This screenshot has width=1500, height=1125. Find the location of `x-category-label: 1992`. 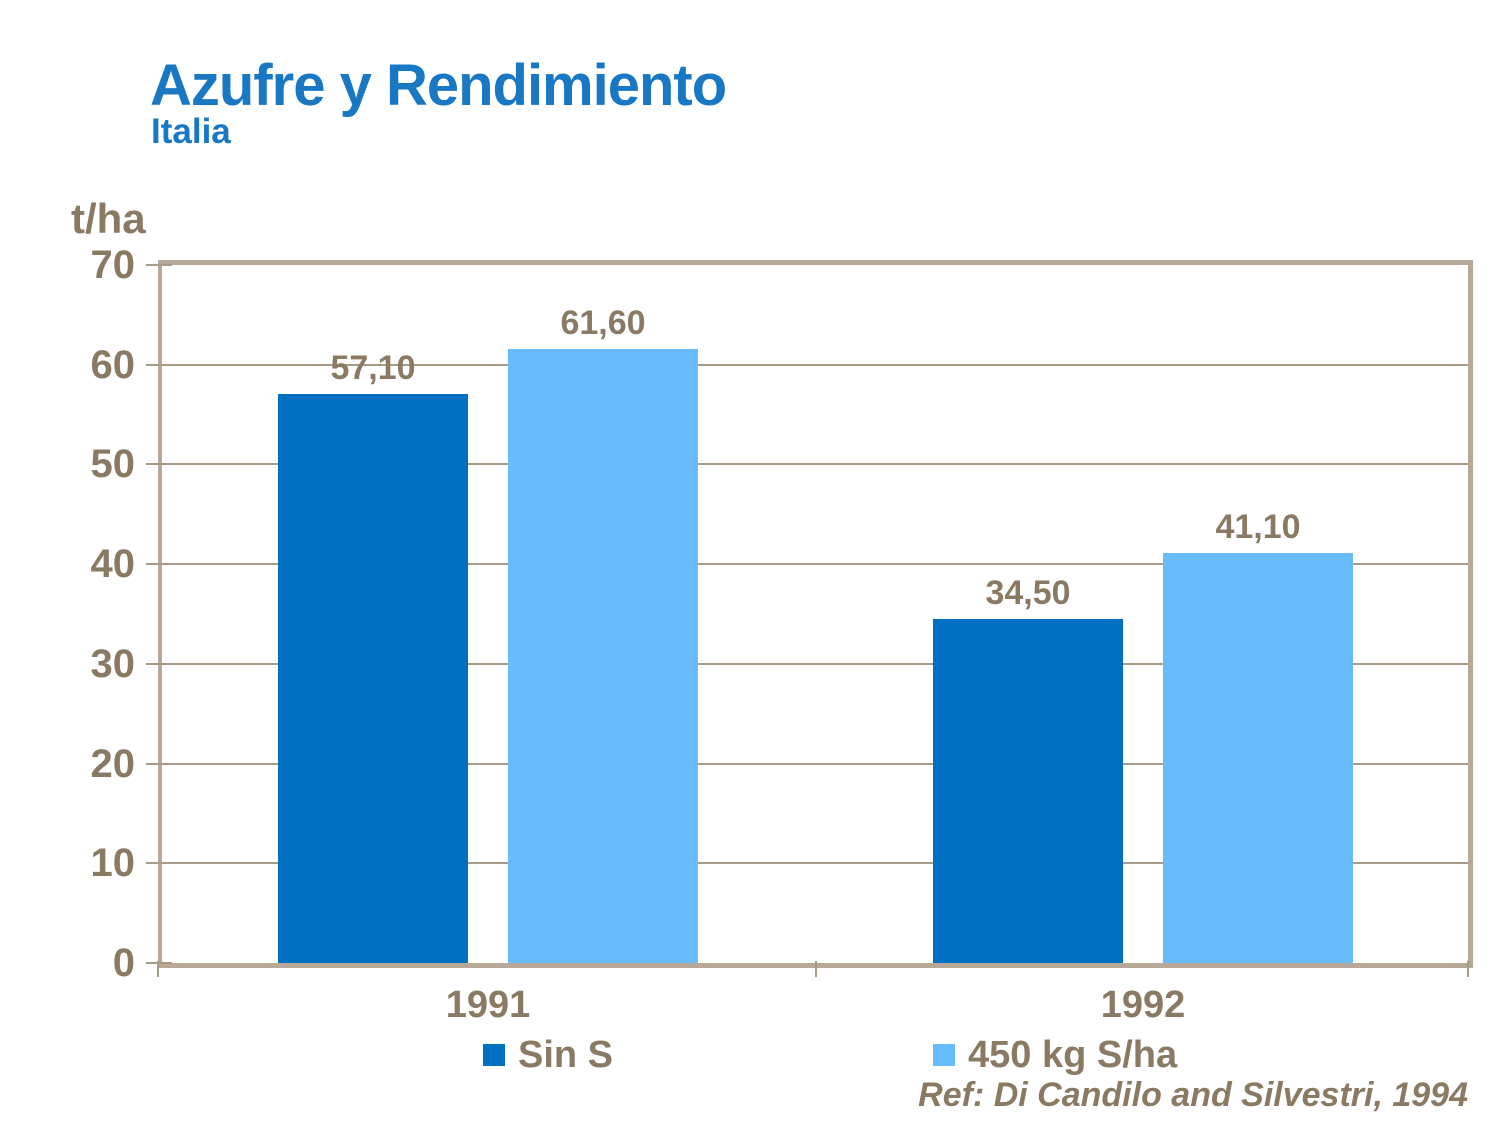

x-category-label: 1992 is located at coordinates (1143, 1005).